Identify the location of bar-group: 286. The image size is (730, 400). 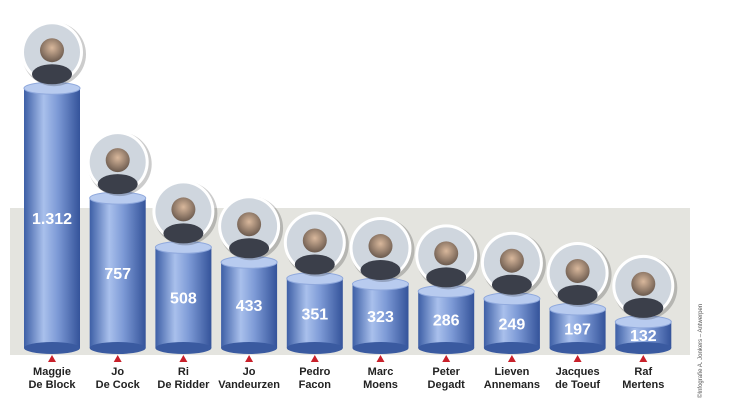
(448, 289).